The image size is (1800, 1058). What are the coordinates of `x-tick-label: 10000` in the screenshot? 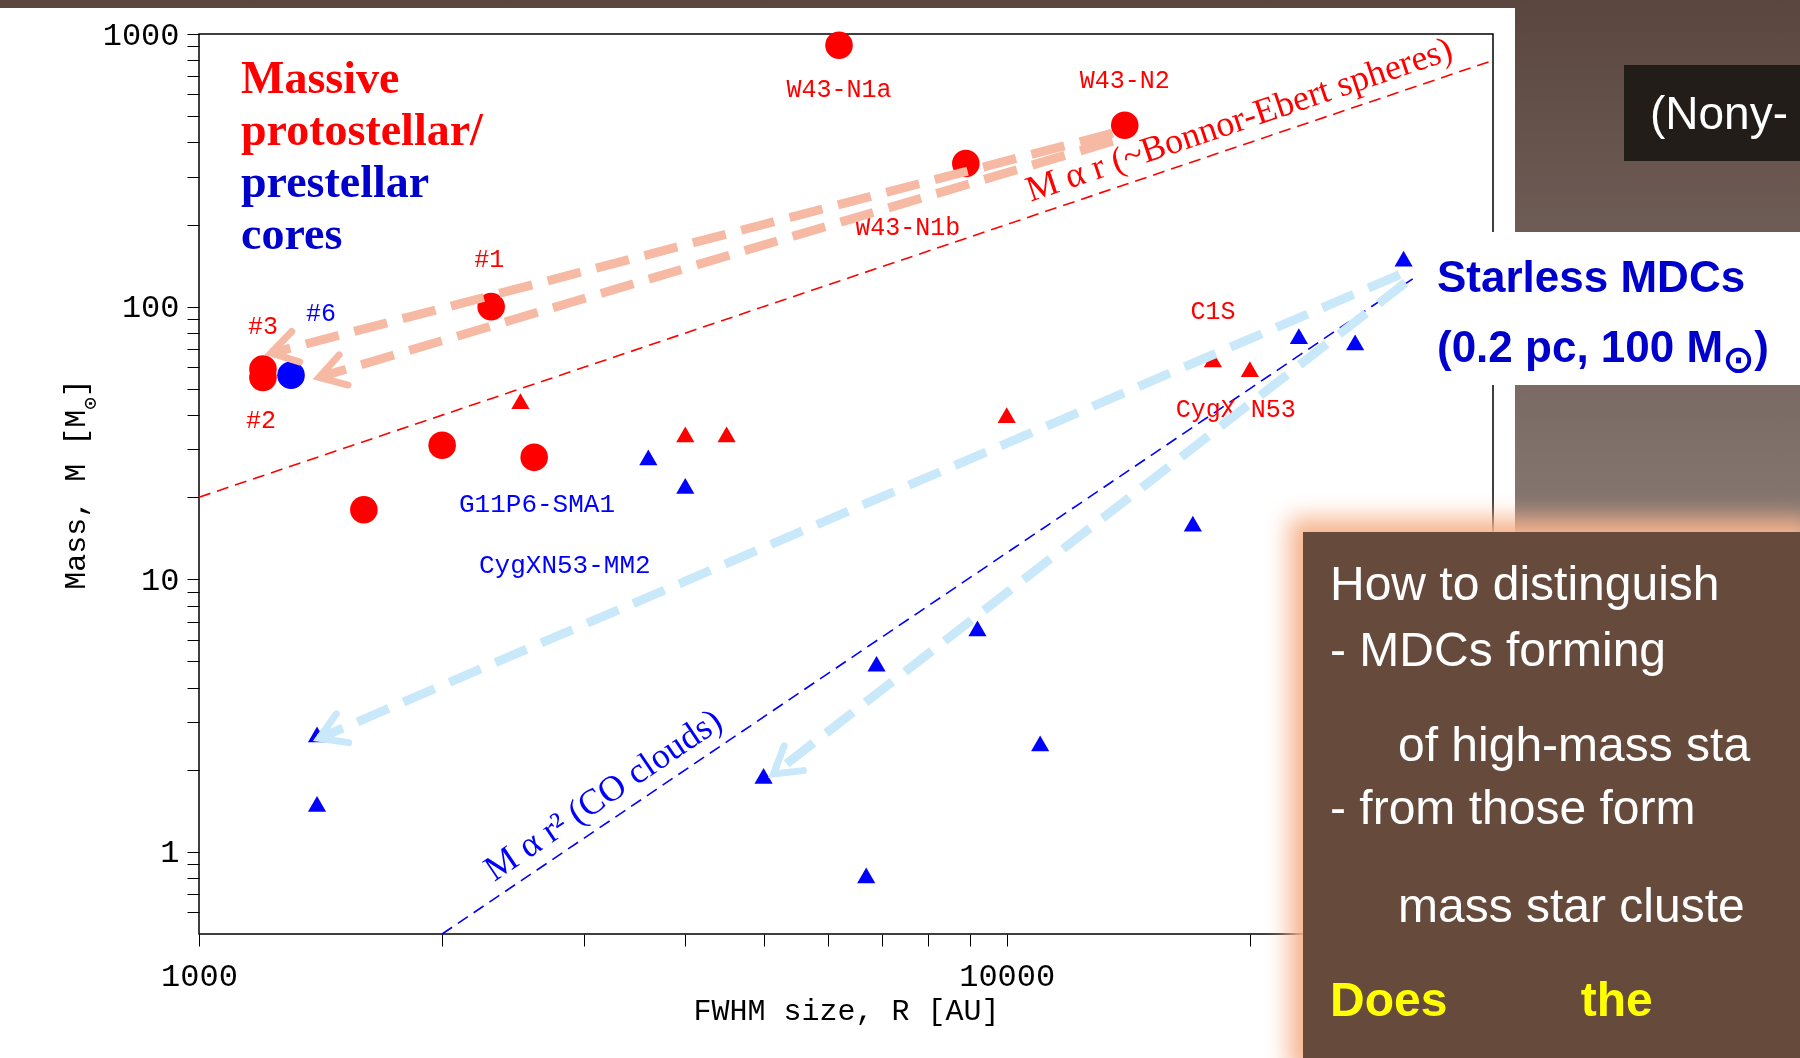 It's located at (1007, 977).